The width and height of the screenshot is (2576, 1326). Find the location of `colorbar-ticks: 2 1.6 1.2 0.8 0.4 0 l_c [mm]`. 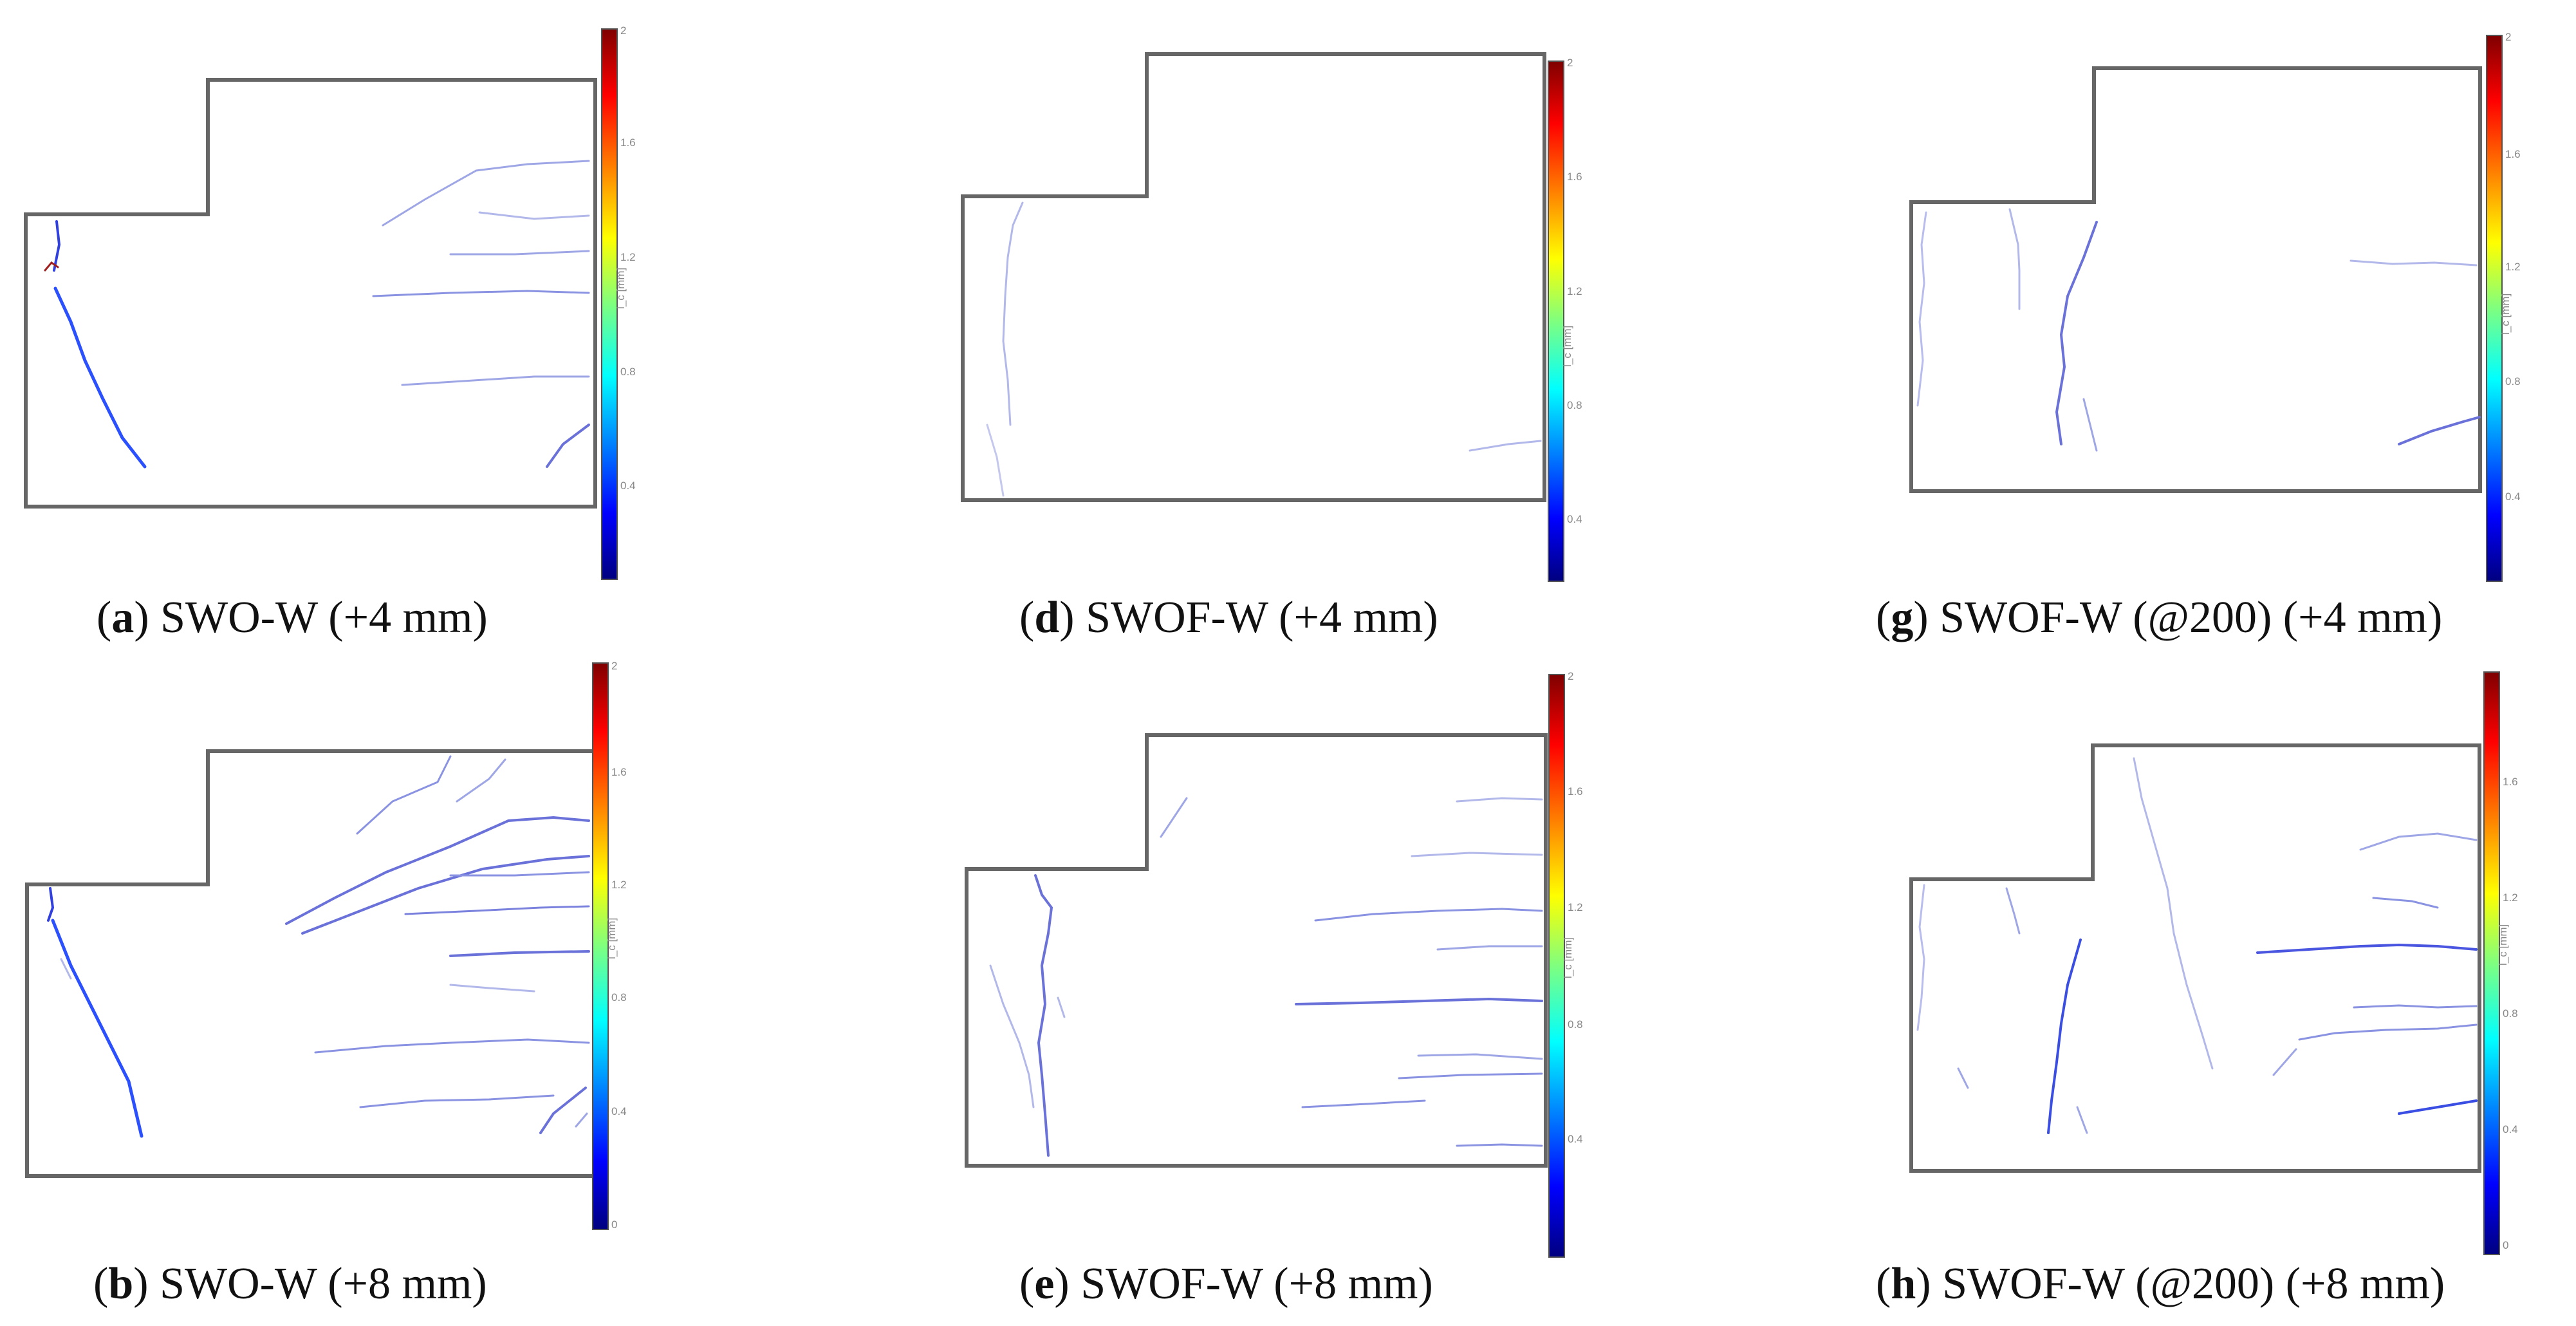

colorbar-ticks: 2 1.6 1.2 0.8 0.4 0 l_c [mm] is located at coordinates (616, 945).